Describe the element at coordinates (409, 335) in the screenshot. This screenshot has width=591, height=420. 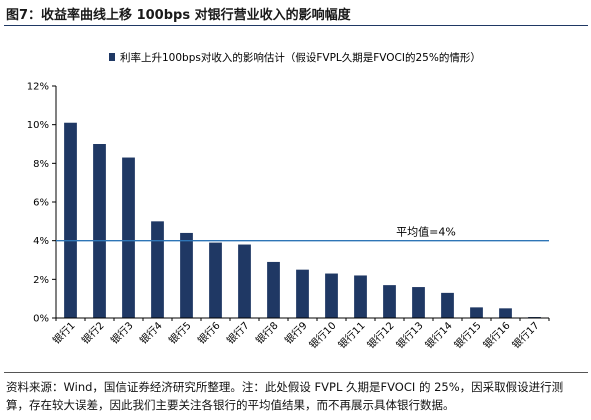
I see `x-tick-label: 银行13` at that location.